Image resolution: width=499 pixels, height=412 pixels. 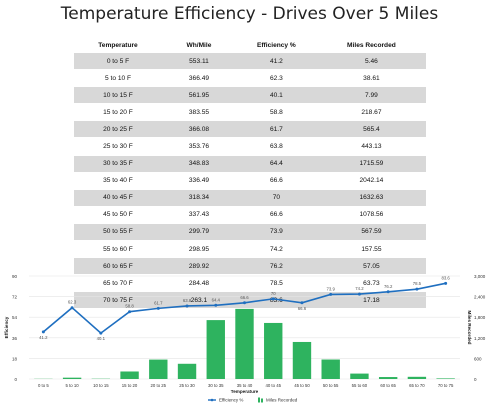 What do you see at coordinates (118, 129) in the screenshot?
I see `cell-temperature: 20 to 25 F` at bounding box center [118, 129].